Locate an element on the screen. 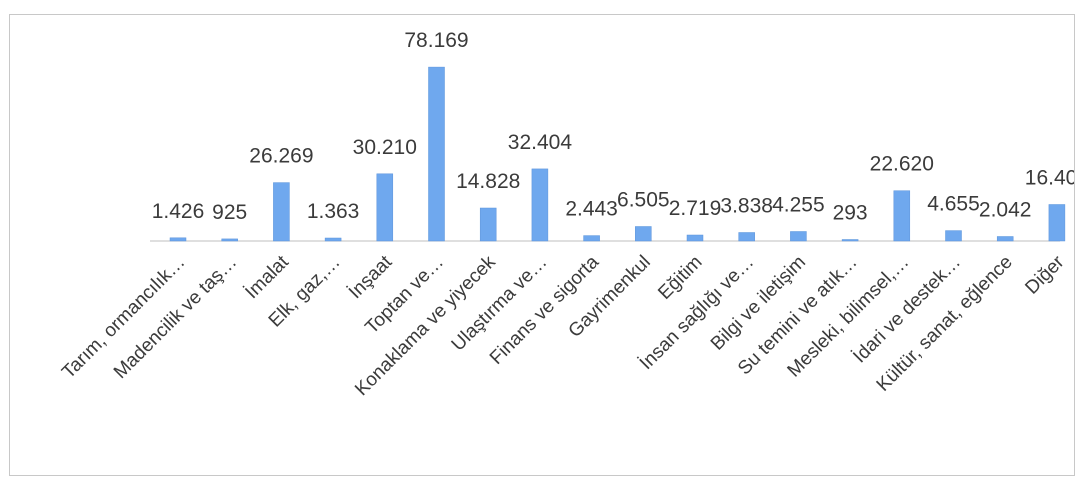 This screenshot has width=1084, height=483. data-label: 2.719 is located at coordinates (695, 208).